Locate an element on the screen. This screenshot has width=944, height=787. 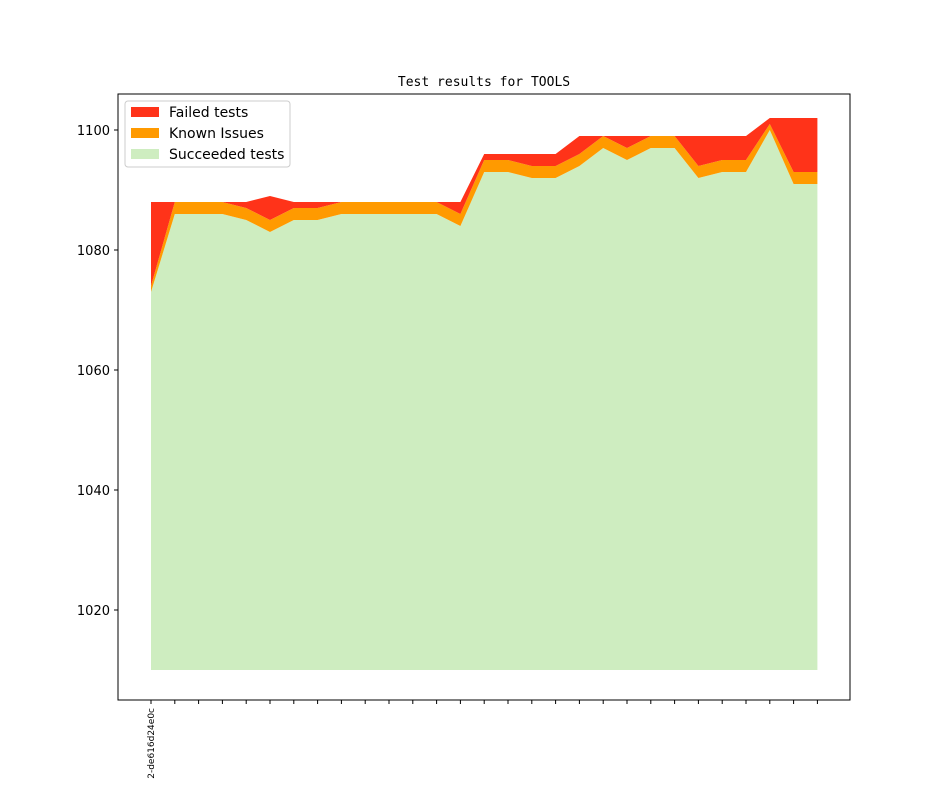
x-axis: 2-de616d24e0c is located at coordinates (482, 739).